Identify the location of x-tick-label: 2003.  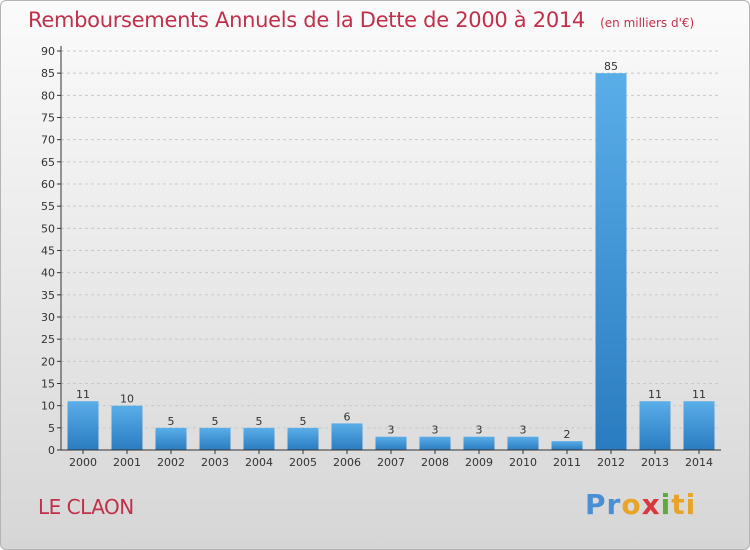
(215, 462).